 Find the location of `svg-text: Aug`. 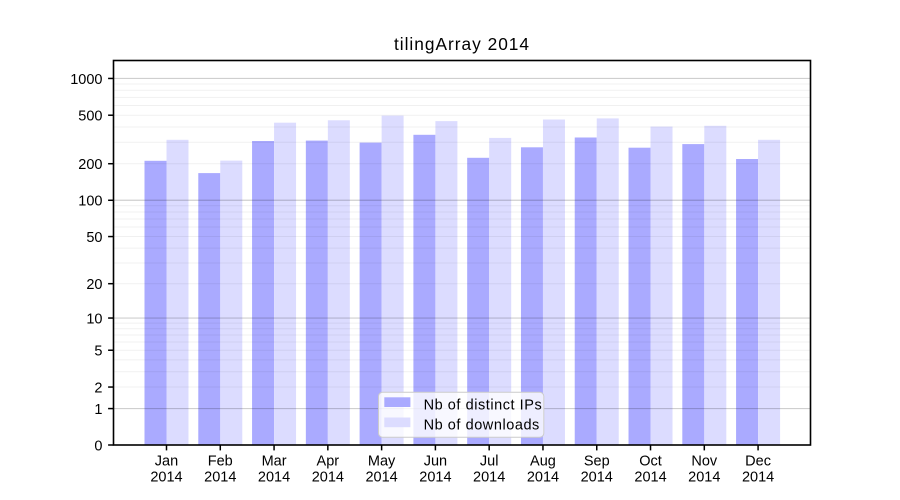

svg-text: Aug is located at coordinates (543, 461).